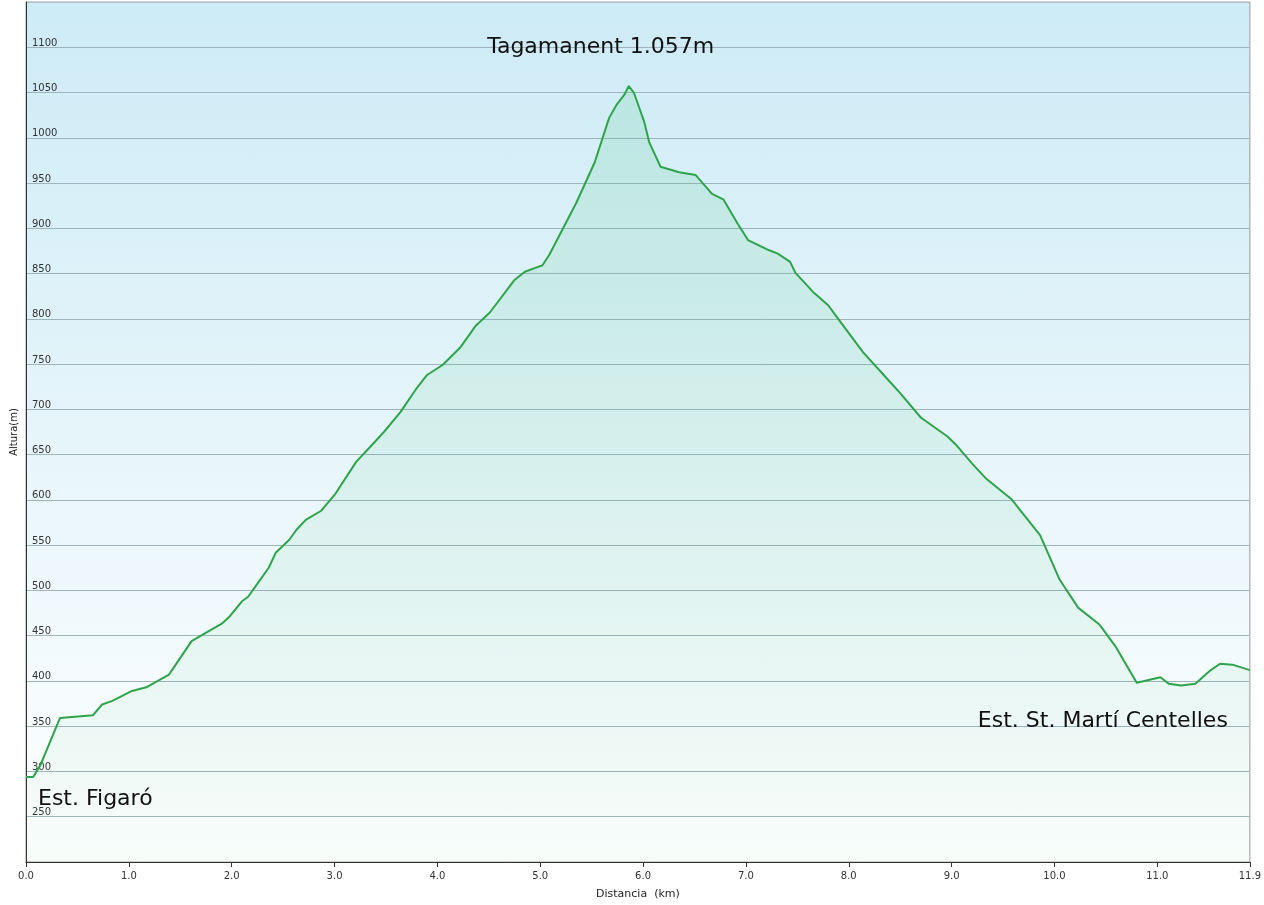 The image size is (1264, 905). What do you see at coordinates (42, 631) in the screenshot?
I see `y-tick-label: 450` at bounding box center [42, 631].